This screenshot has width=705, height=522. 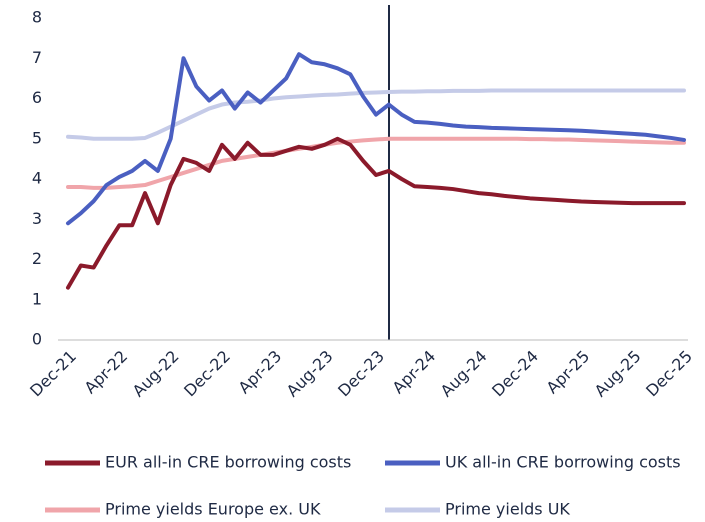 I want to click on x-tick-label: Apr-25, so click(x=568, y=372).